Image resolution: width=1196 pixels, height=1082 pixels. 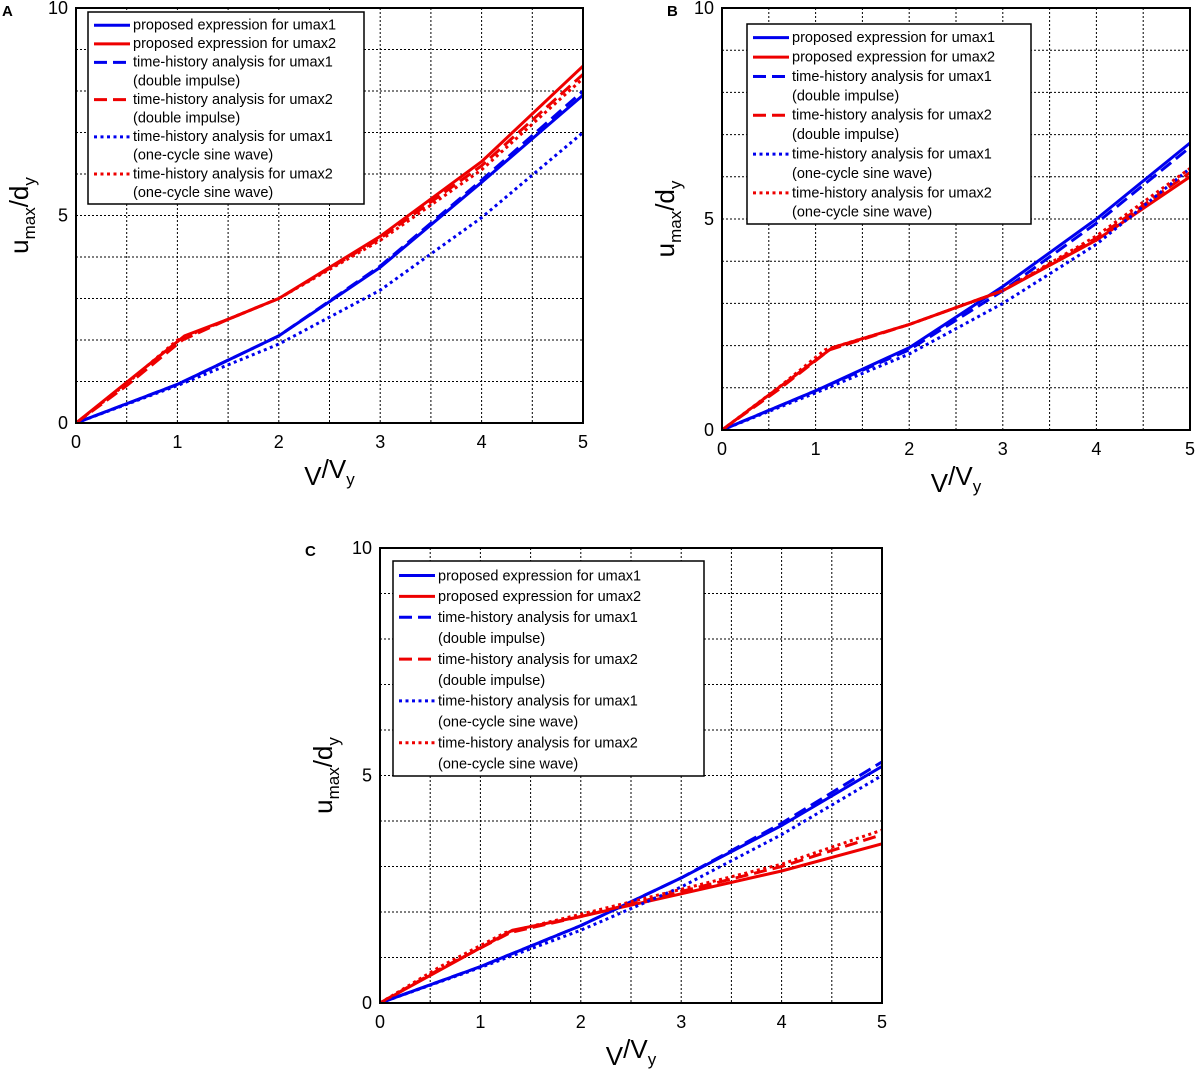 I want to click on panel-letter: A, so click(x=7, y=11).